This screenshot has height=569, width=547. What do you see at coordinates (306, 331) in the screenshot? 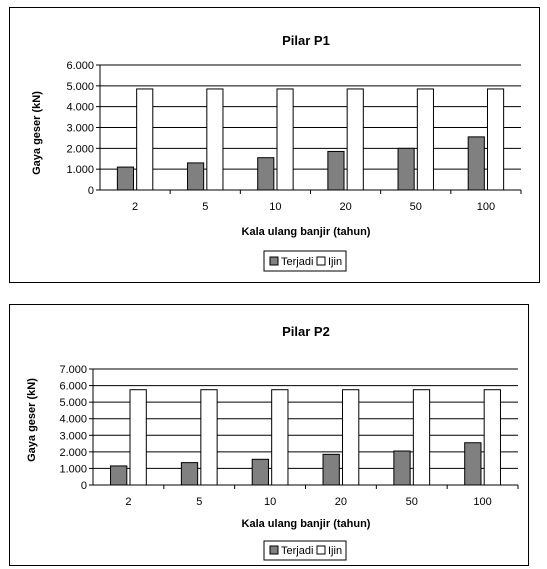
I see `chart-title: Pilar P2` at bounding box center [306, 331].